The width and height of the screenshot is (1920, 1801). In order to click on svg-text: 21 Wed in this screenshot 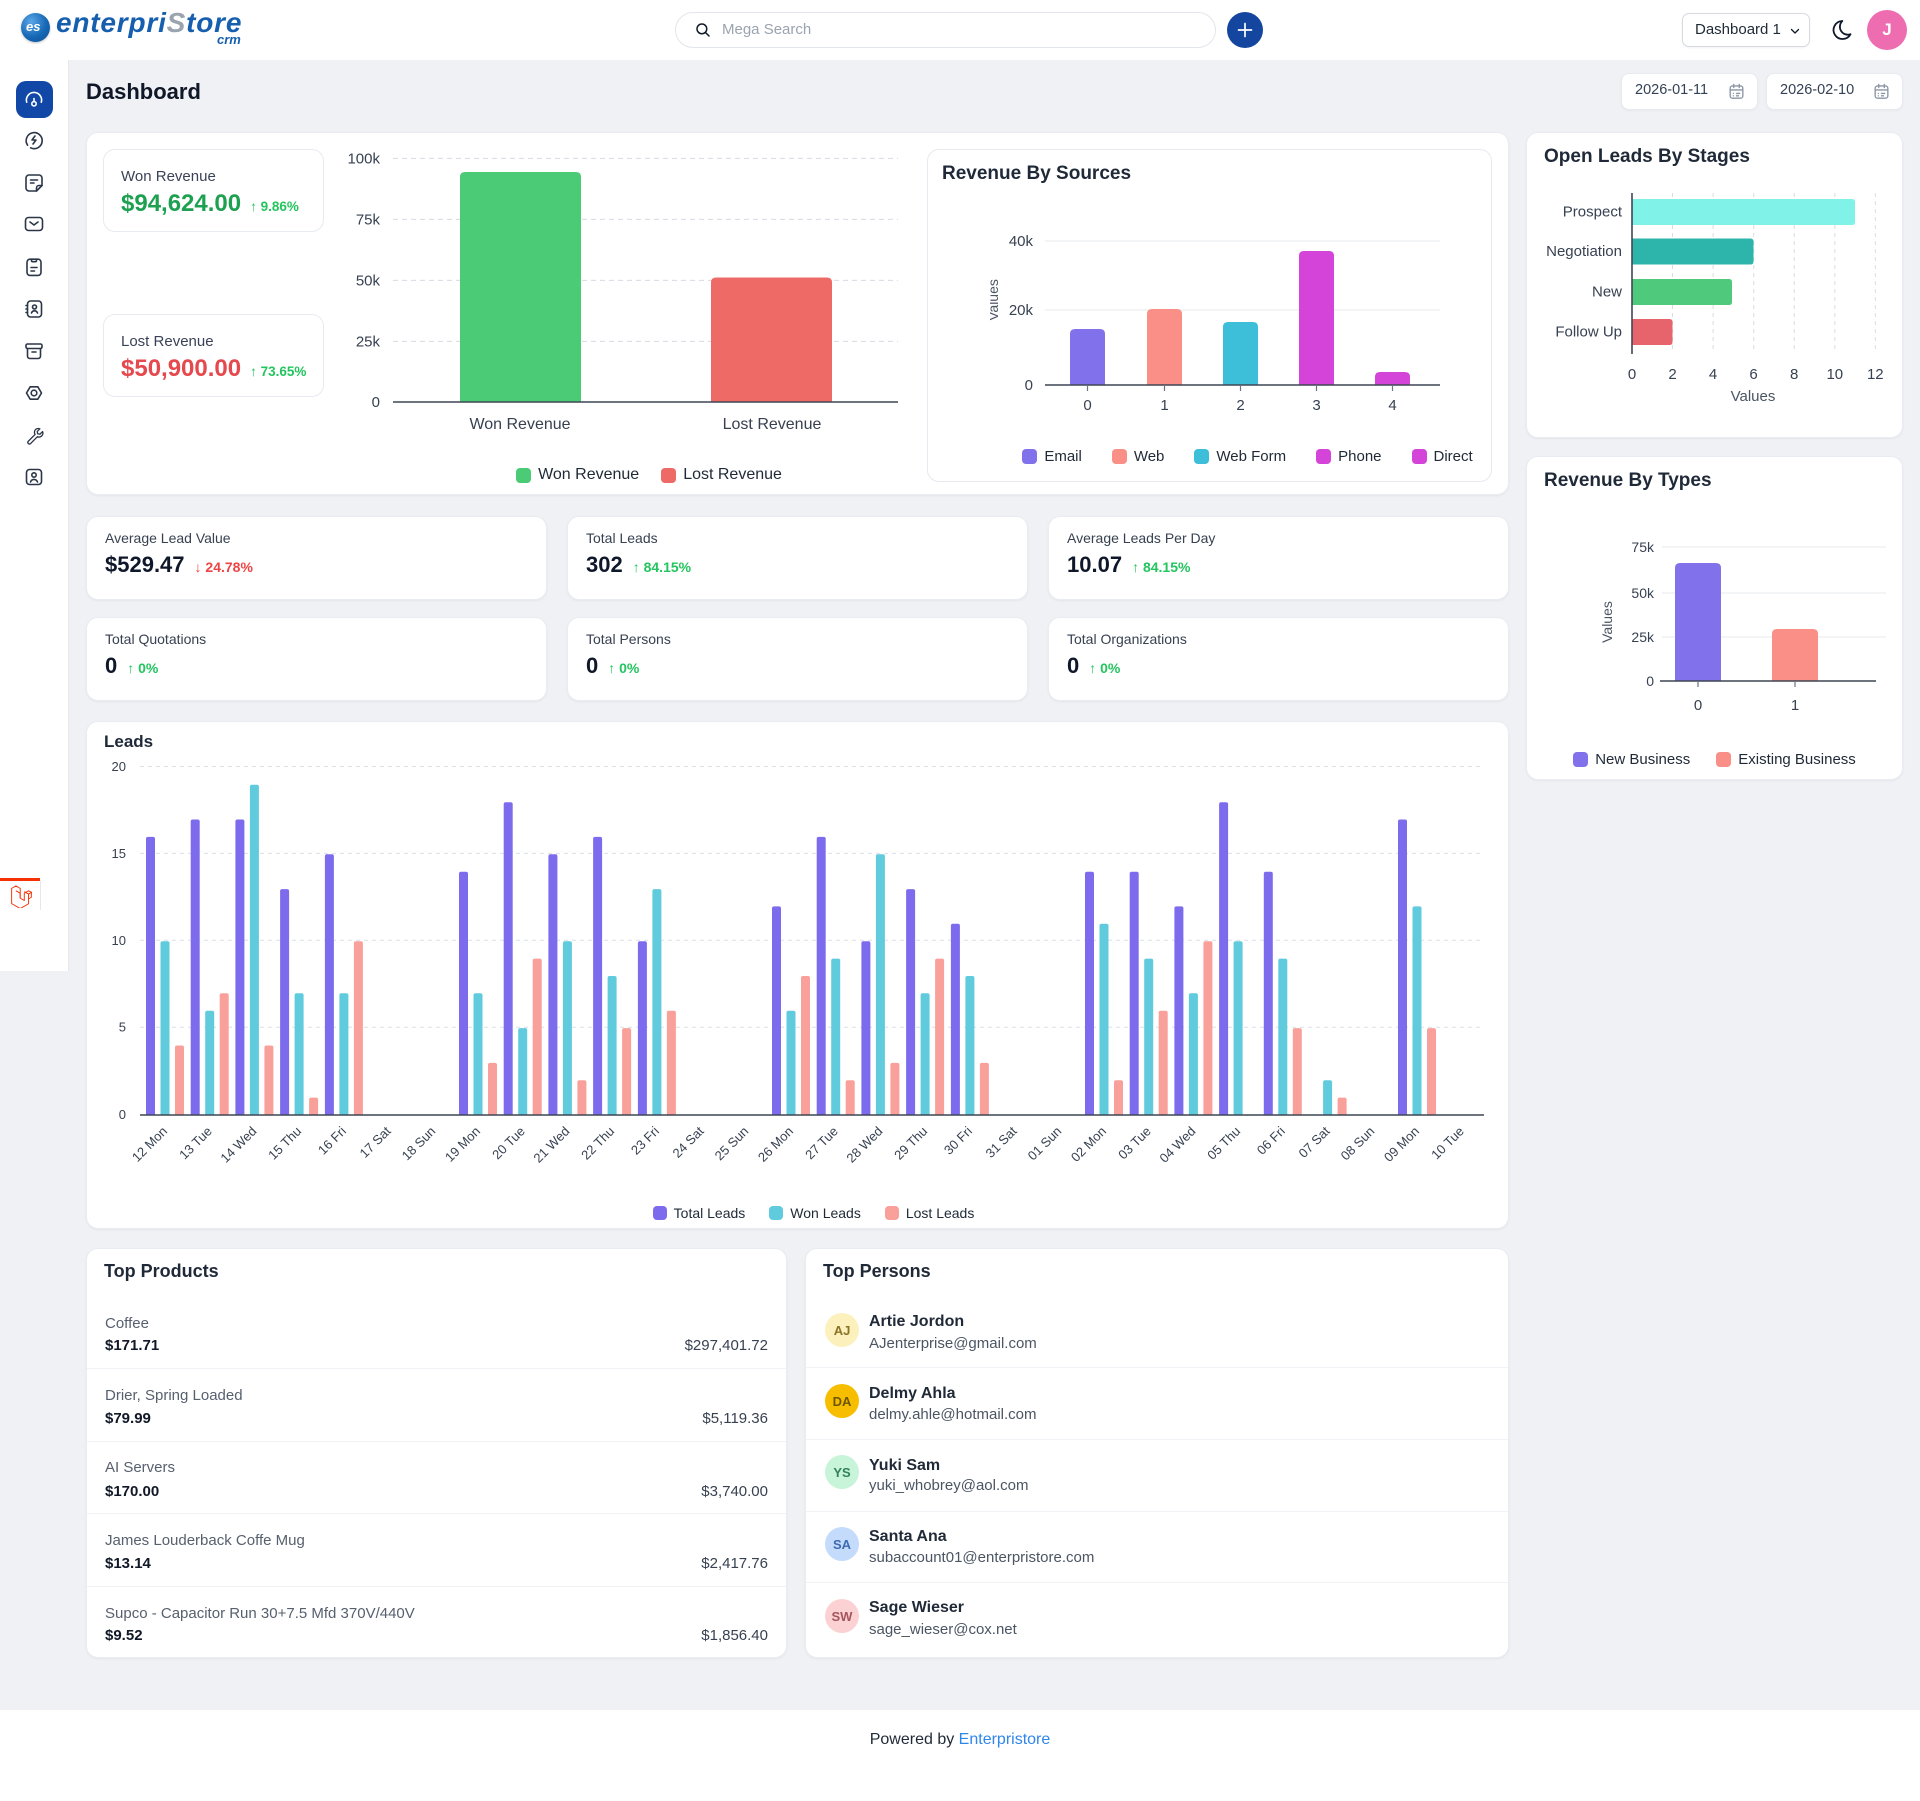, I will do `click(551, 1145)`.